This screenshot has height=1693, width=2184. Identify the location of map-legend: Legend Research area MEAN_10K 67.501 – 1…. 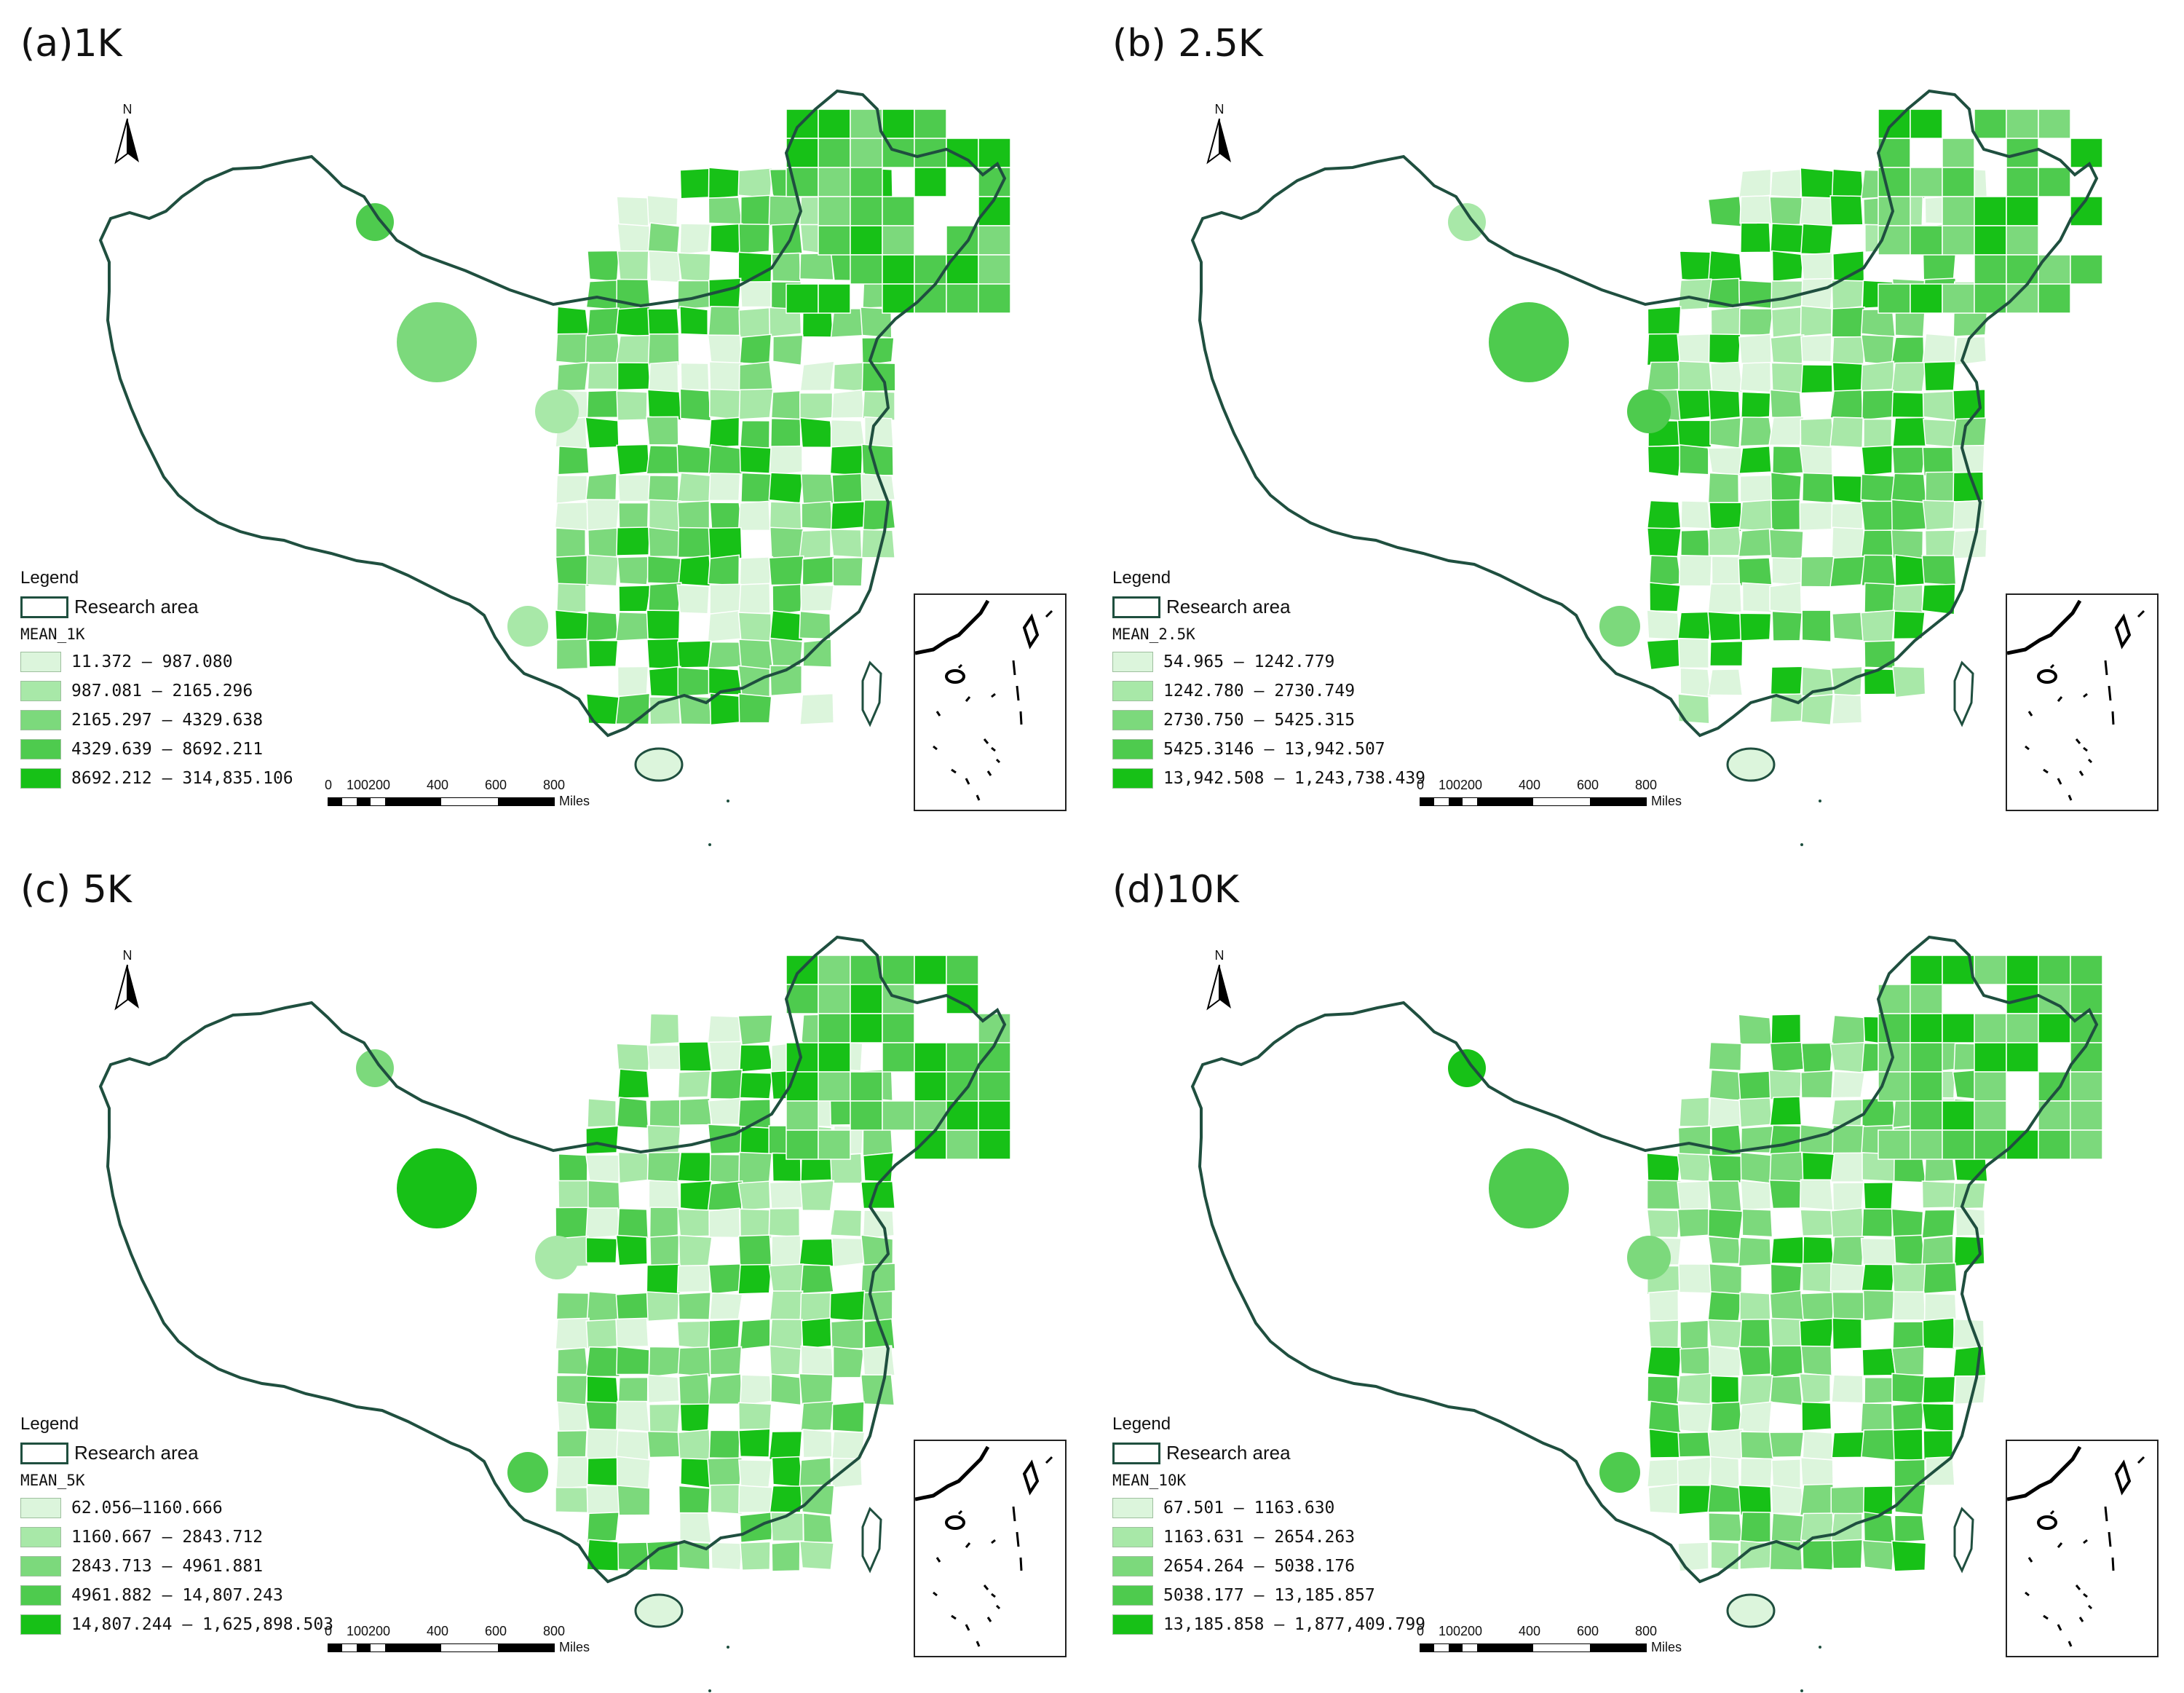
(1268, 1526).